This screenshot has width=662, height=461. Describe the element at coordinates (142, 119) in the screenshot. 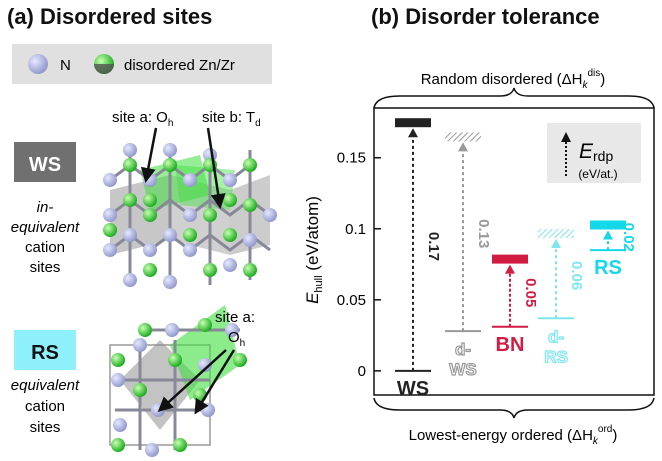

I see `ws-site-a-label: site a: Oh` at that location.